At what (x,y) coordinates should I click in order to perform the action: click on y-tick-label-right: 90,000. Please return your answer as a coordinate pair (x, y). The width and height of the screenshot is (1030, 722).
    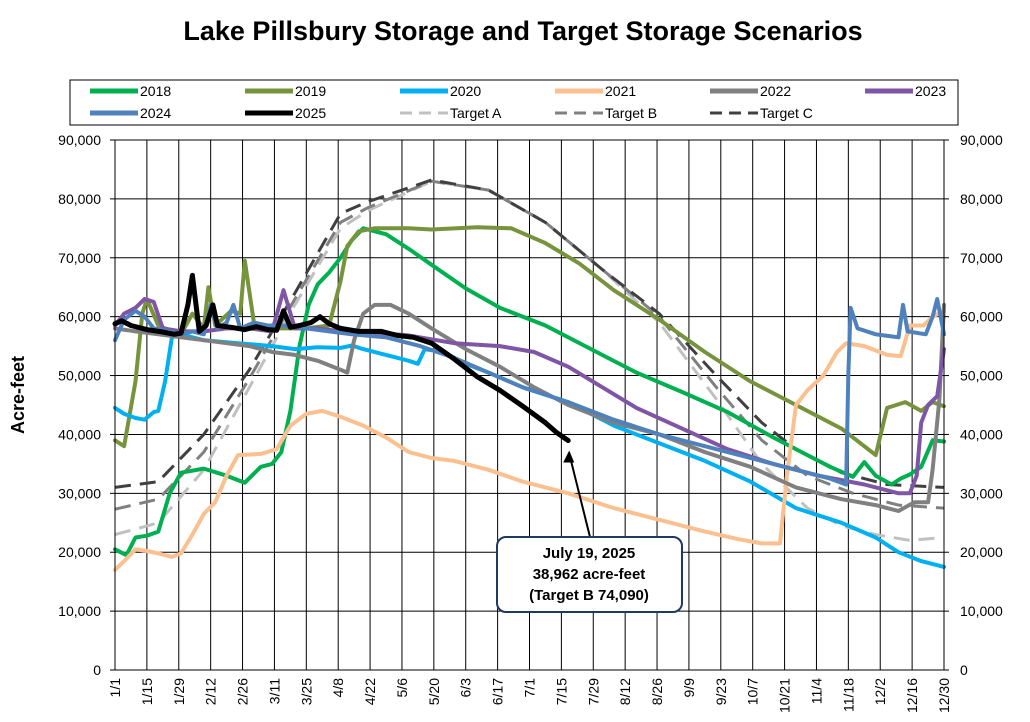
    Looking at the image, I should click on (981, 140).